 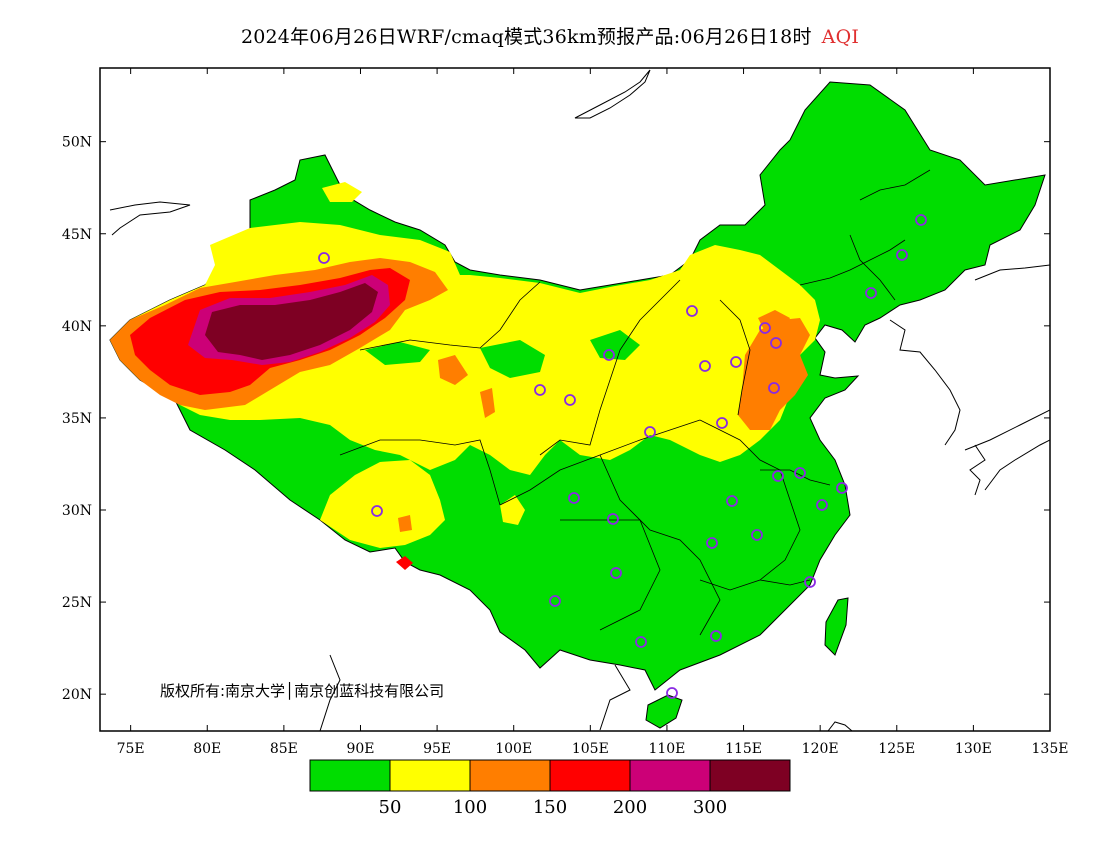 What do you see at coordinates (342, 192) in the screenshot?
I see `aqi-region-yellow-xinjiang-north` at bounding box center [342, 192].